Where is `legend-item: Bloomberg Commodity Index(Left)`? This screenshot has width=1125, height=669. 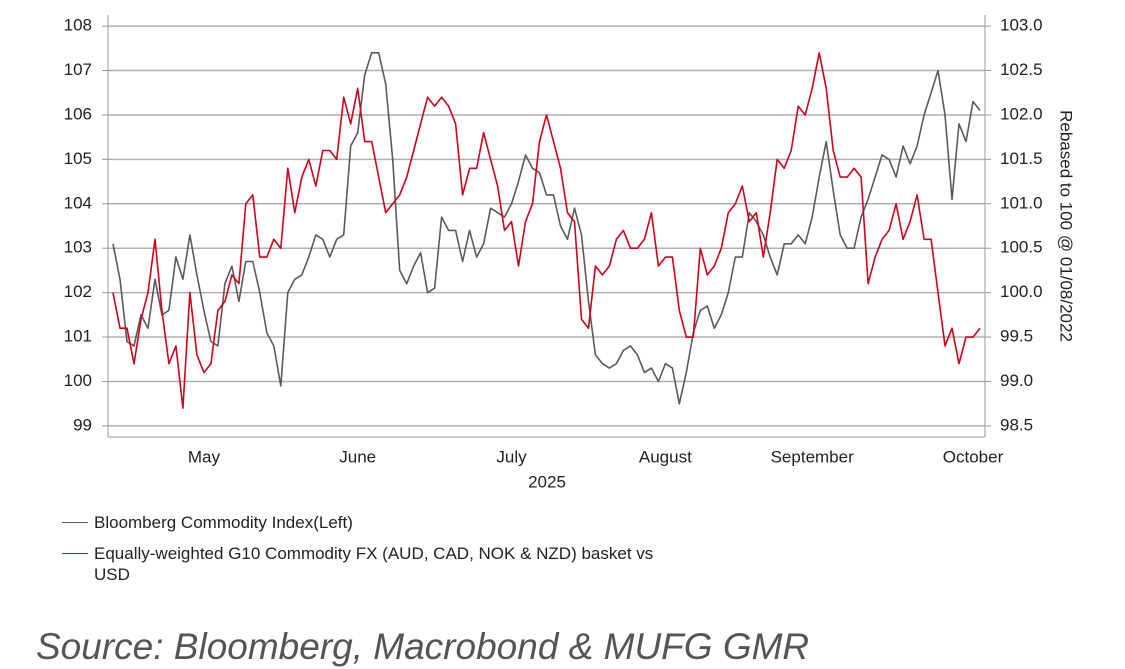
legend-item: Bloomberg Commodity Index(Left) is located at coordinates (358, 522).